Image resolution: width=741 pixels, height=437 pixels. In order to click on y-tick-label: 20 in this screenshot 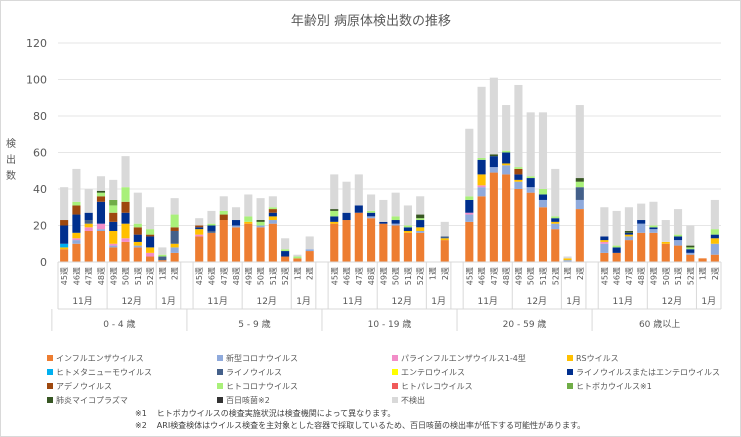, I will do `click(40, 226)`.